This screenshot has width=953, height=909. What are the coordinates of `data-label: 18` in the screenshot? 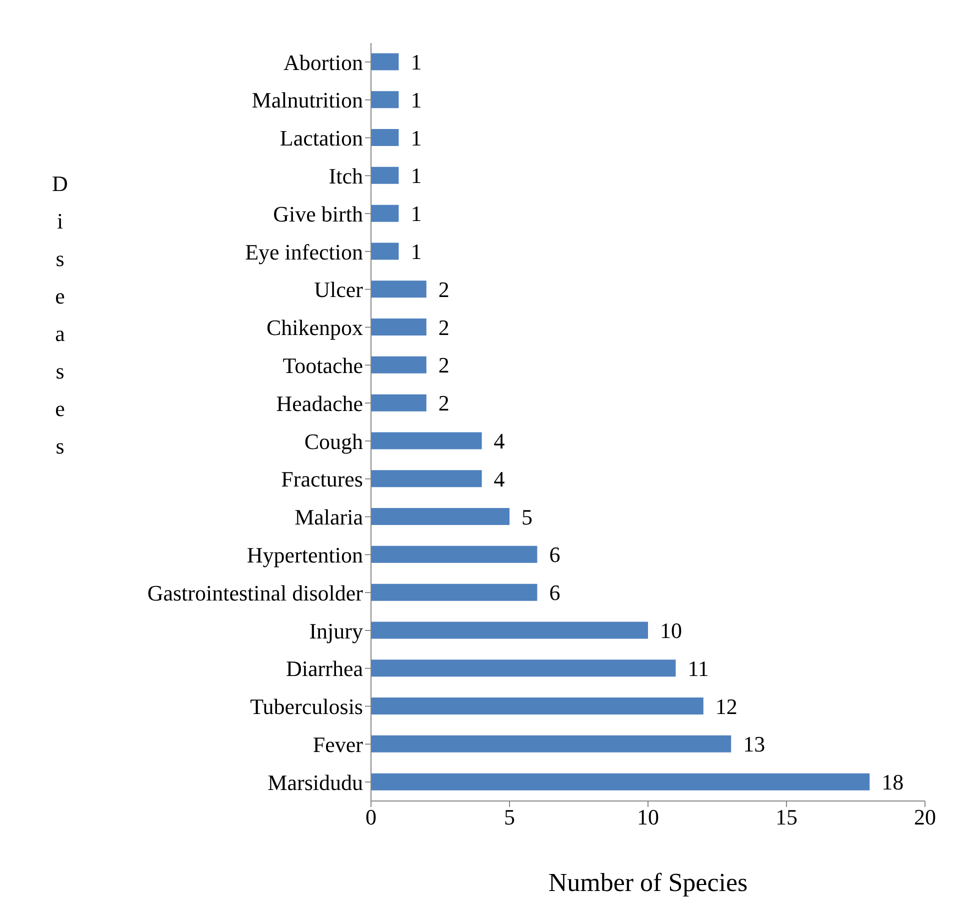 It's located at (893, 782).